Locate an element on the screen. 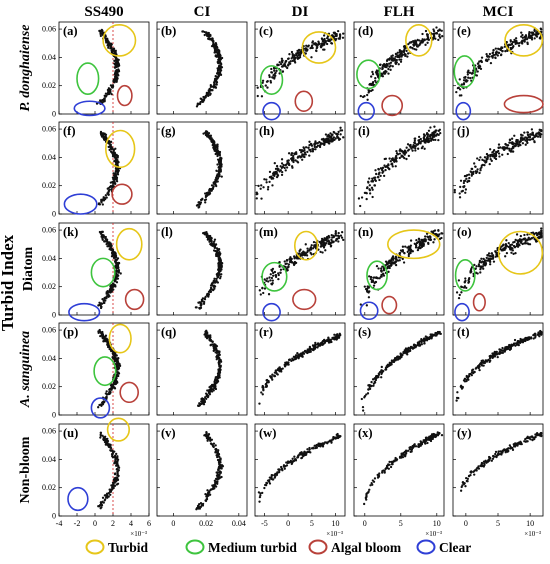  annotation-ellipse-medium-turbid is located at coordinates (88, 78).